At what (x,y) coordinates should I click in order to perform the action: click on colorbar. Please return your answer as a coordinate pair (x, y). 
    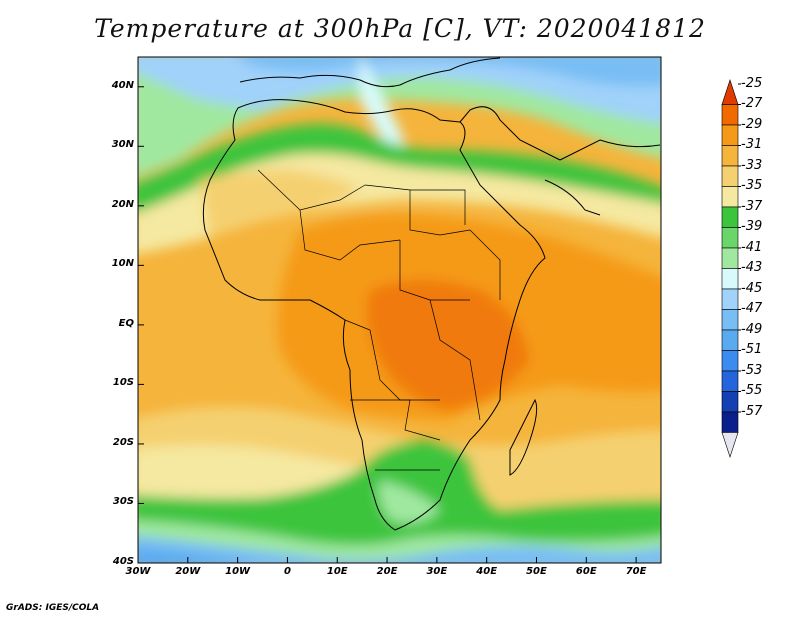
    Looking at the image, I should click on (731, 268).